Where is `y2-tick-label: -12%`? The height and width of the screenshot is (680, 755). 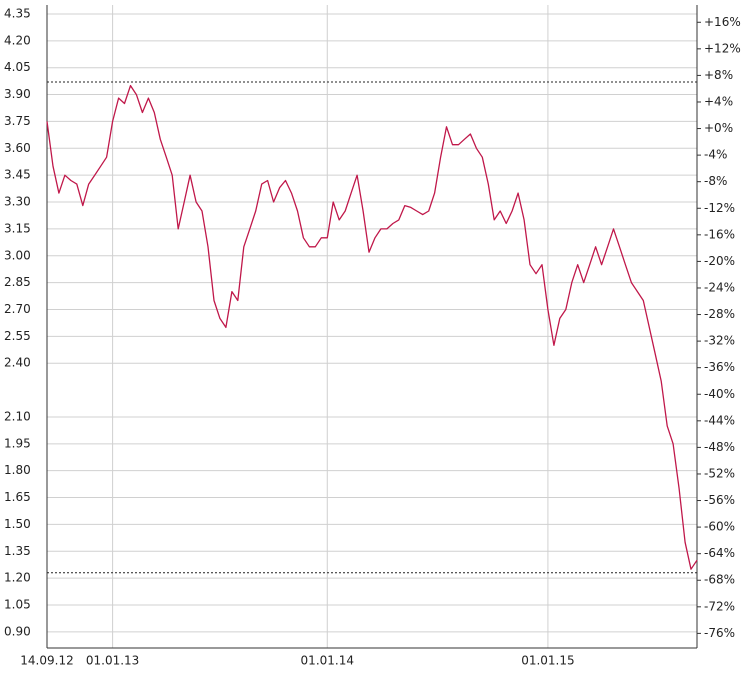
y2-tick-label: -12% is located at coordinates (719, 208).